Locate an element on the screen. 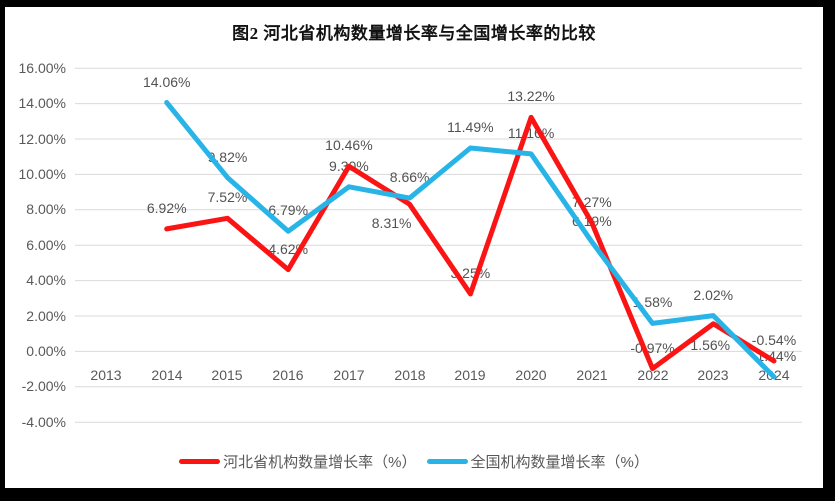 The height and width of the screenshot is (501, 835). y-tick-label: 12.00% is located at coordinates (42, 139).